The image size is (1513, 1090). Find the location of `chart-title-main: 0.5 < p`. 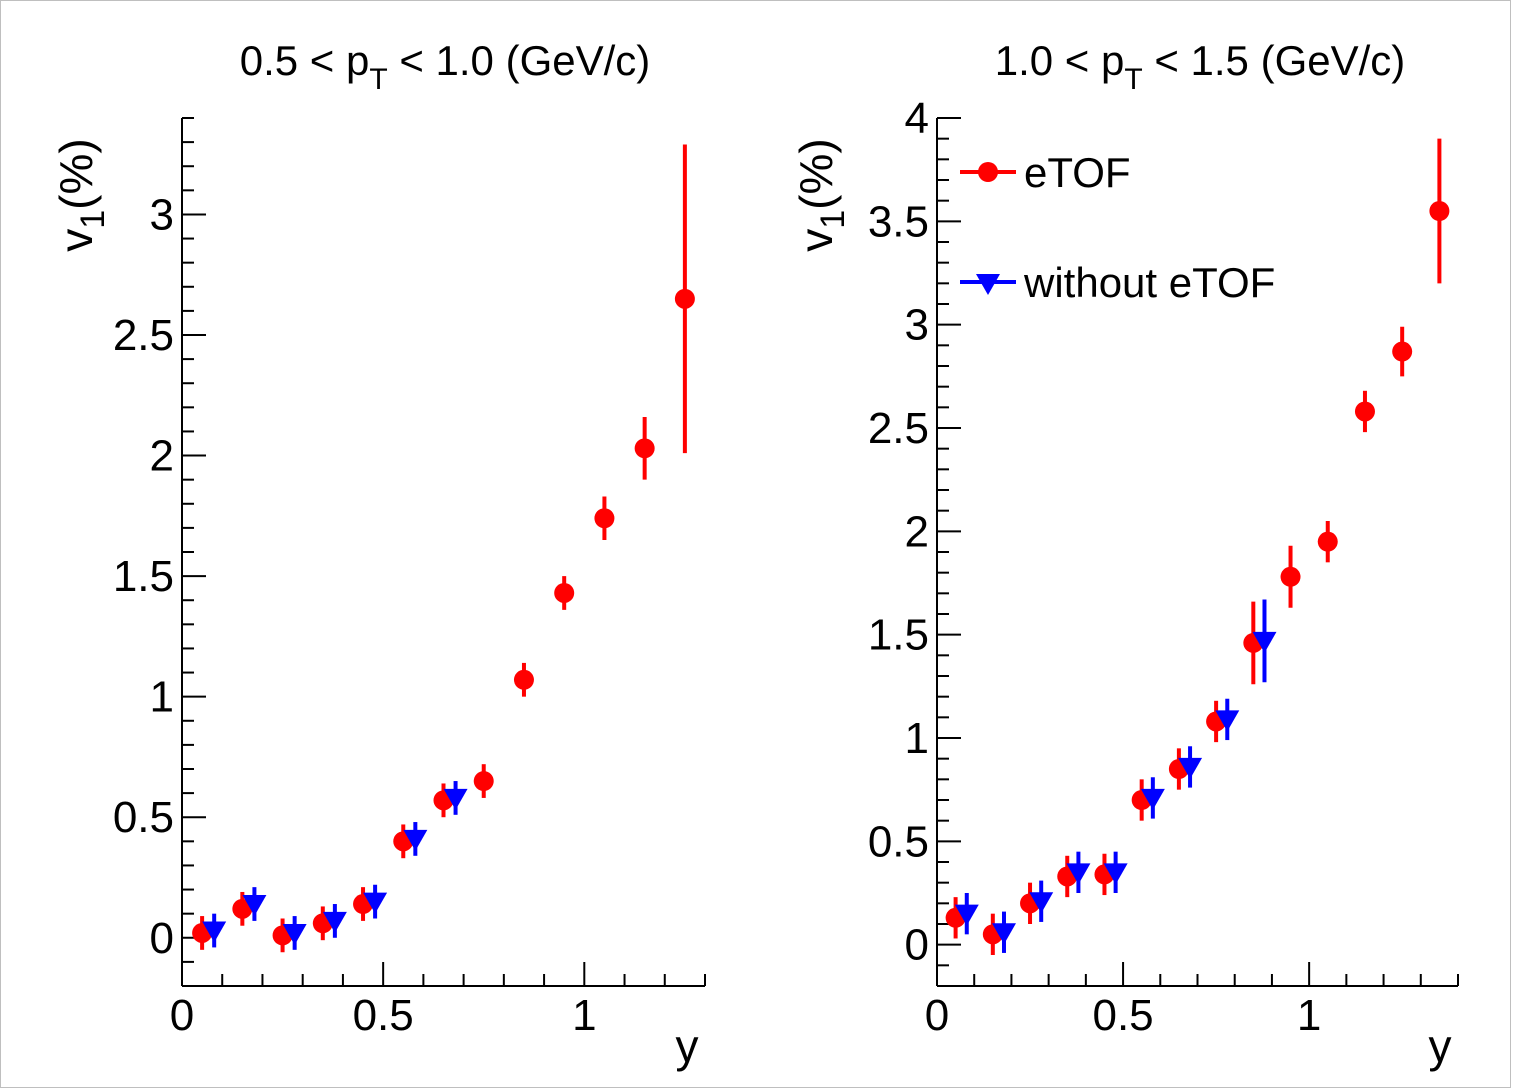

chart-title-main: 0.5 < p is located at coordinates (305, 60).